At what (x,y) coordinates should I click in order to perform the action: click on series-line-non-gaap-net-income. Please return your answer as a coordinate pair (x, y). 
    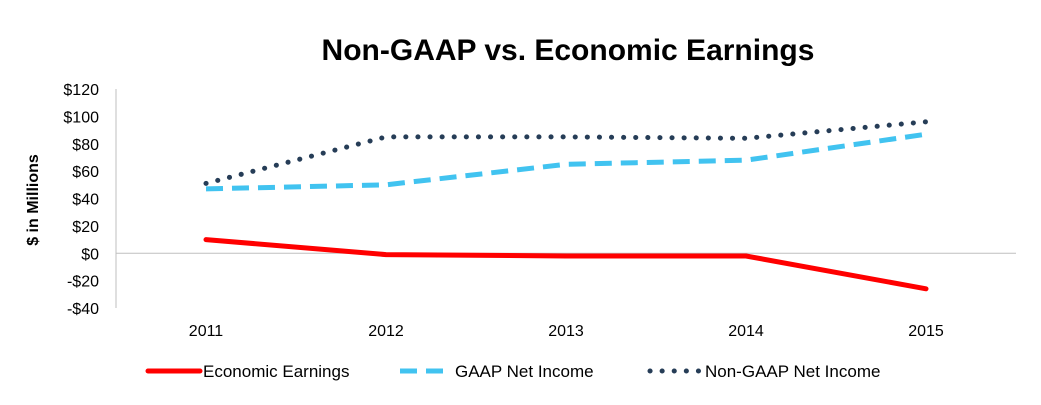
    Looking at the image, I should click on (566, 152).